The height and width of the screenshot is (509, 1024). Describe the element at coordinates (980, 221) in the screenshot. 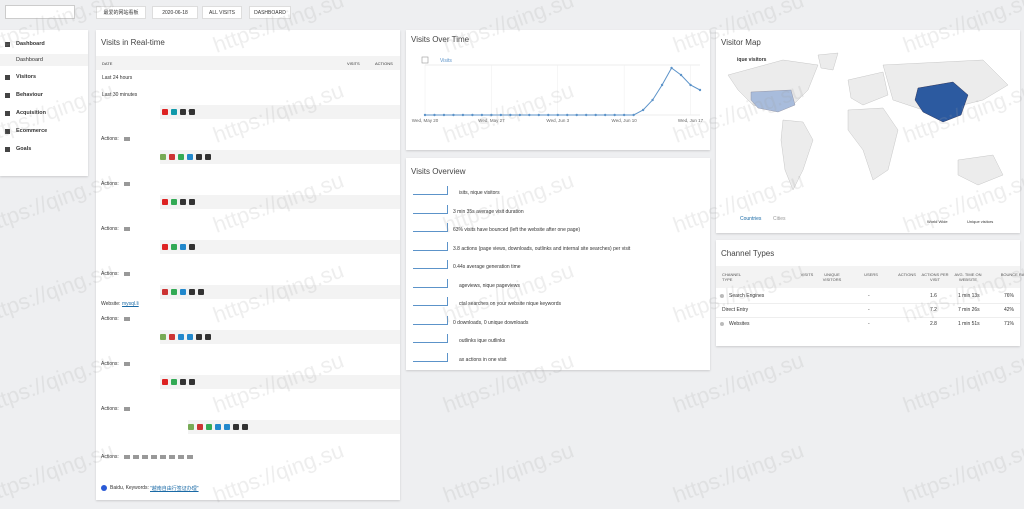

I see `metric-select: Unique visitors` at that location.